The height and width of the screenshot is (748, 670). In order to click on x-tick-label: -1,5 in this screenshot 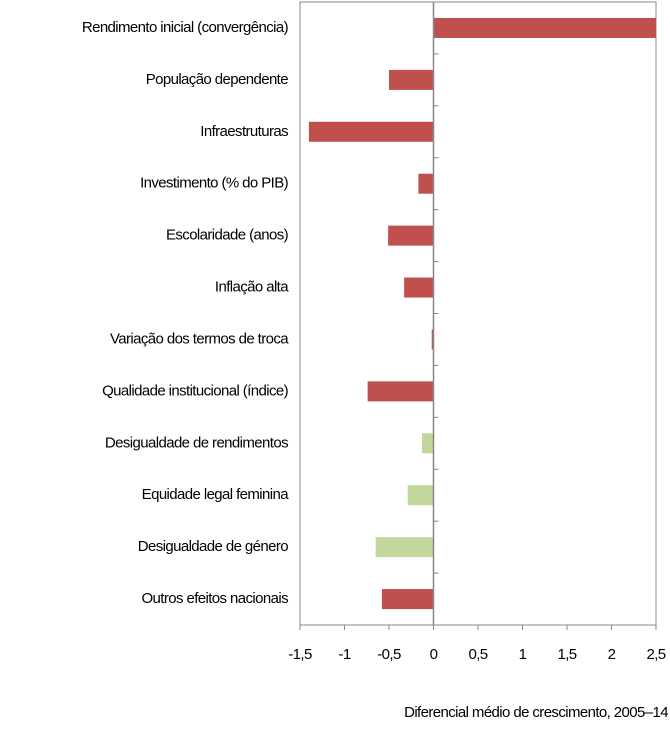, I will do `click(300, 654)`.